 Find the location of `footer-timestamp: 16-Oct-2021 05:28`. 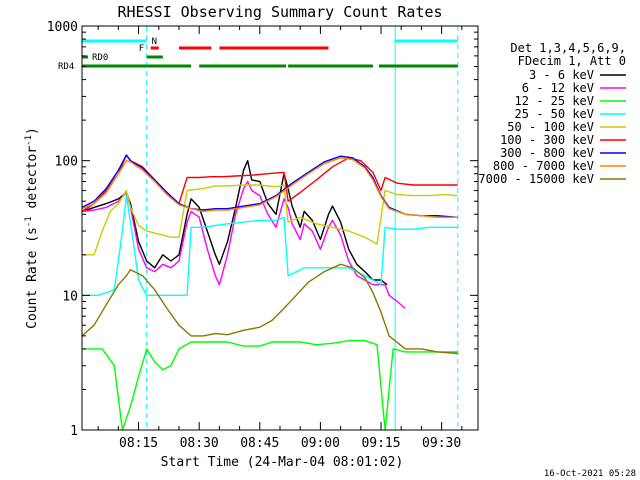

footer-timestamp: 16-Oct-2021 05:28 is located at coordinates (590, 474).